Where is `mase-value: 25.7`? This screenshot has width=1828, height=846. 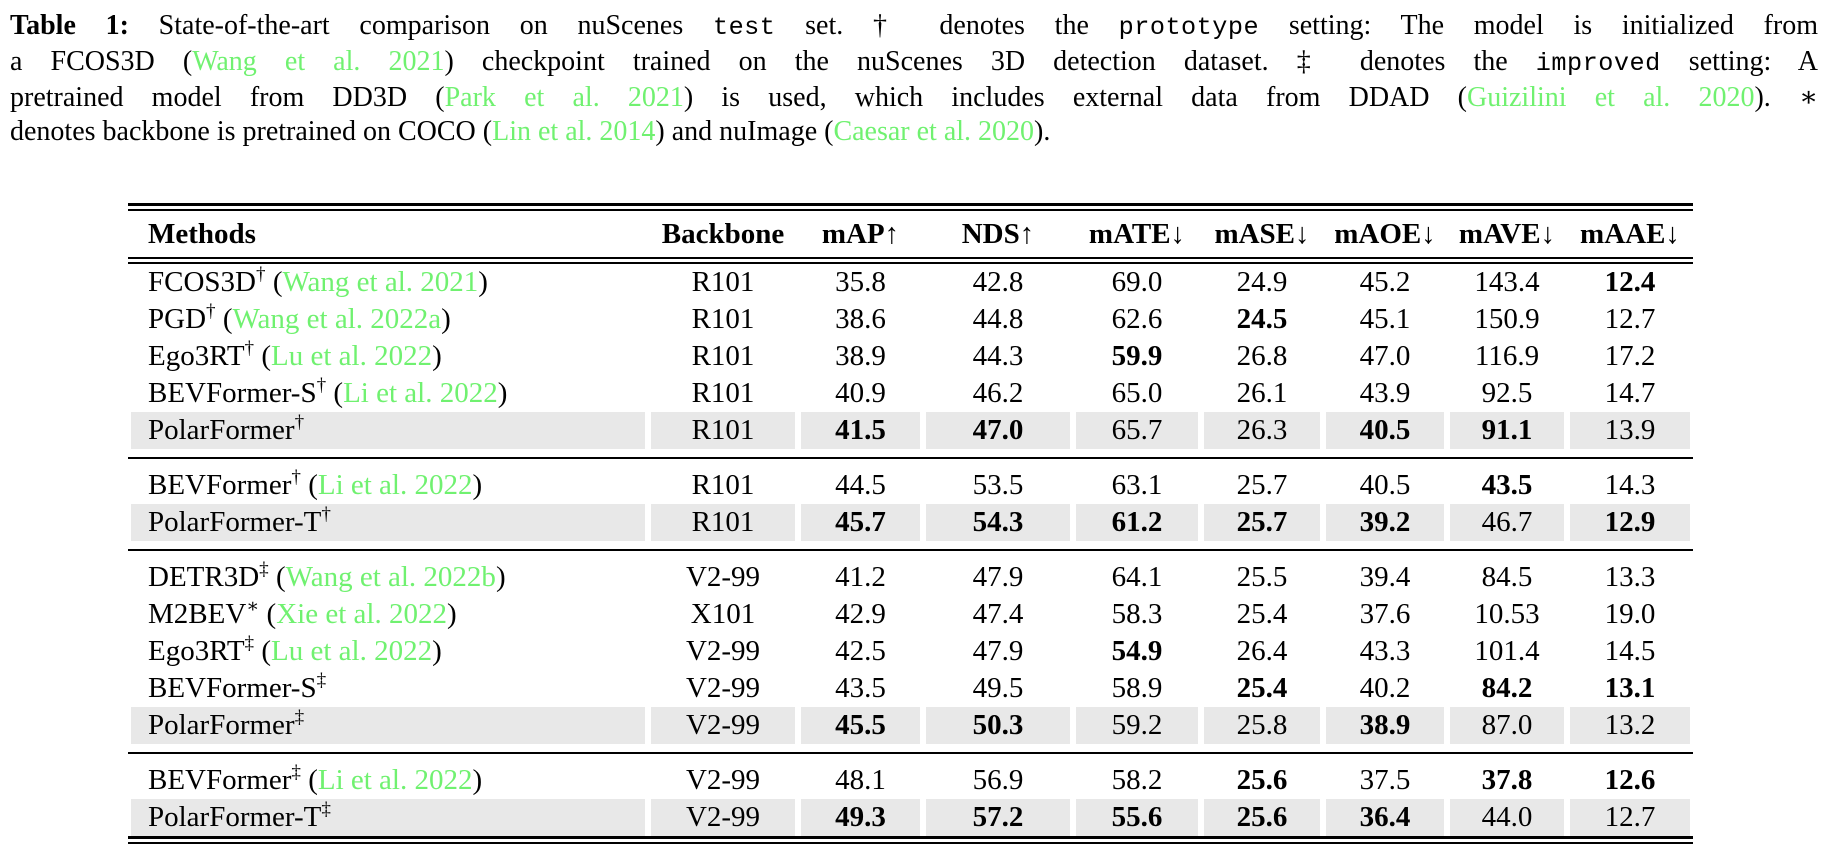 mase-value: 25.7 is located at coordinates (1262, 485).